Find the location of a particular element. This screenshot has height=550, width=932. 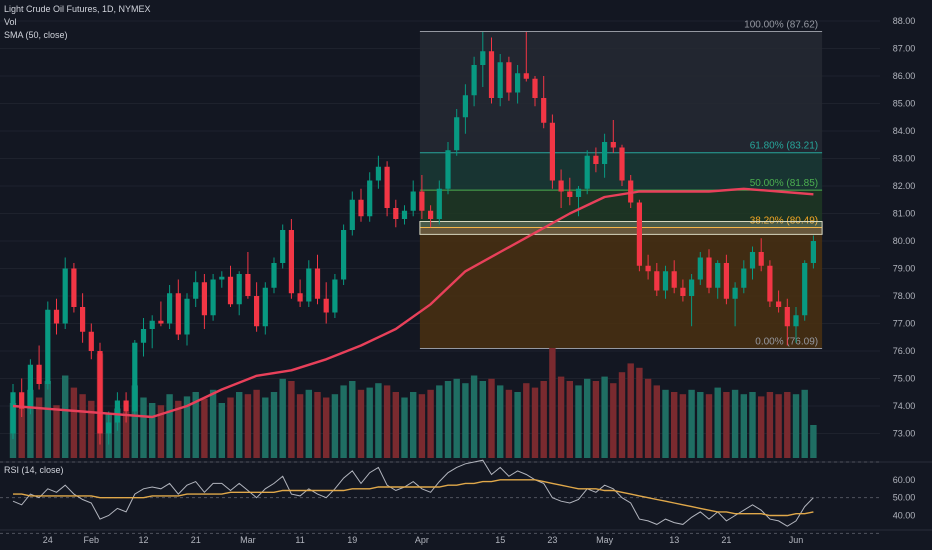

rsi-indicator-label: RSI (14, close) is located at coordinates (34, 470).